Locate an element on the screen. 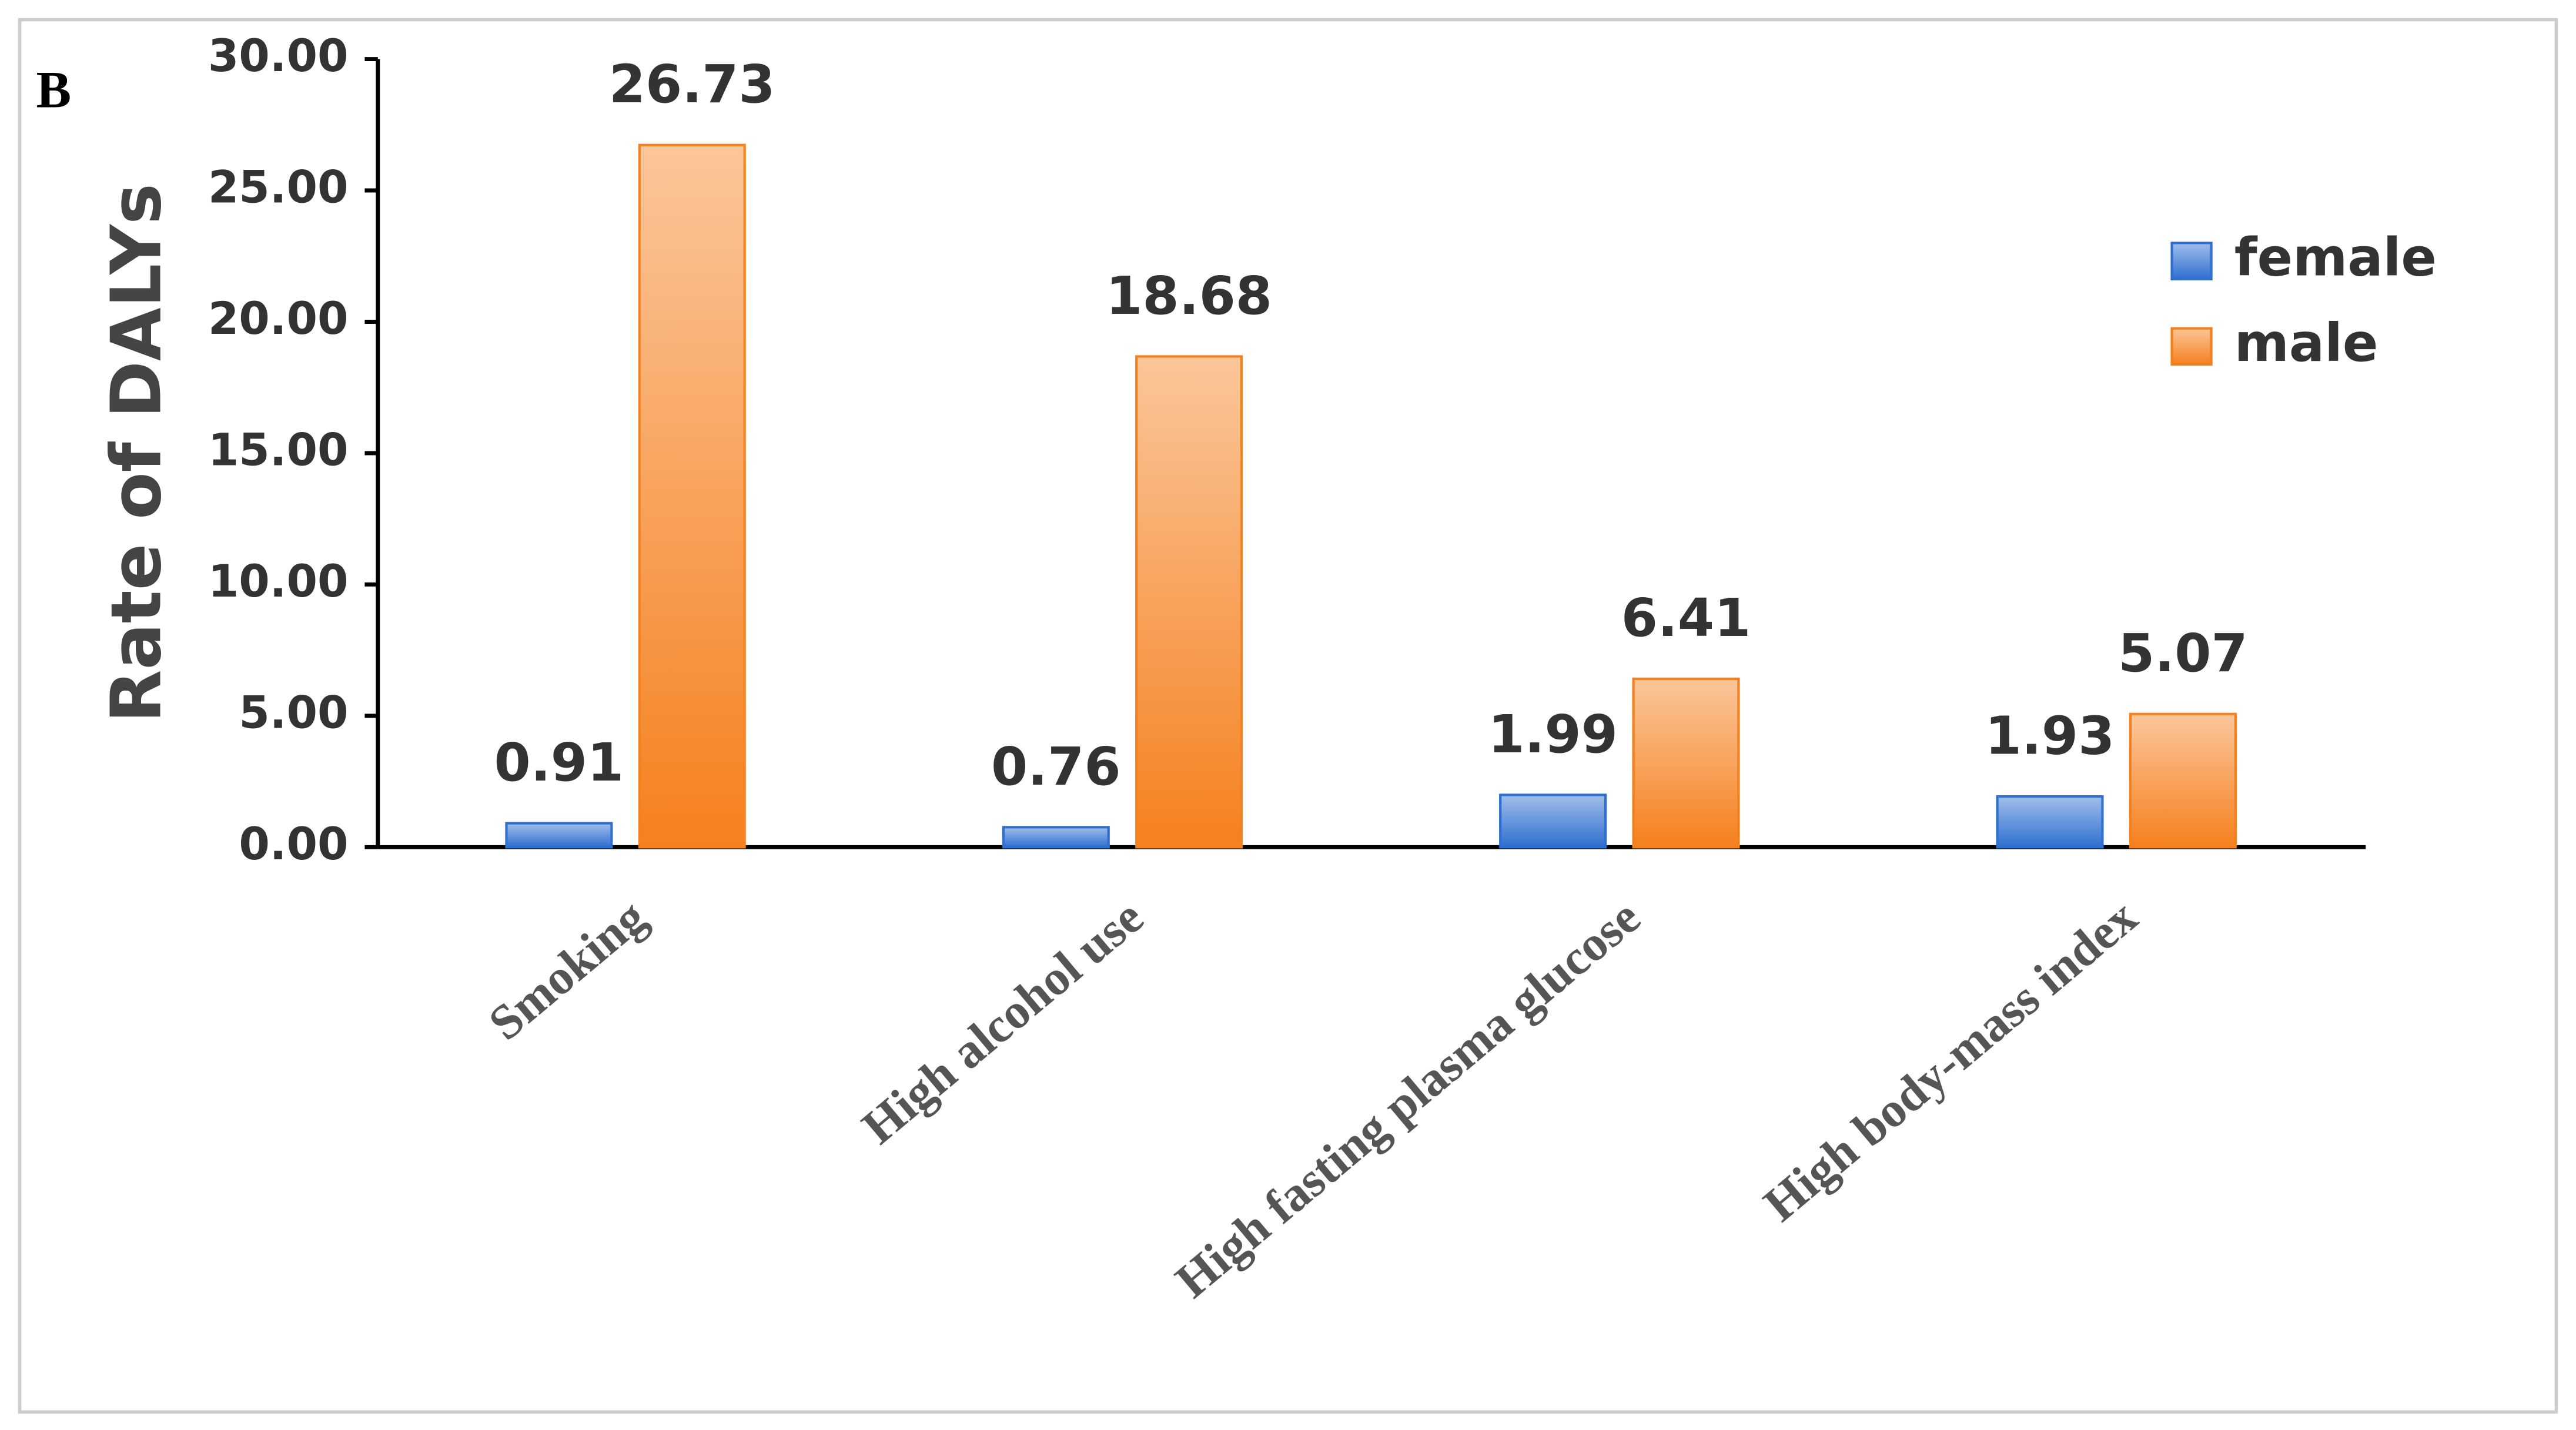 The height and width of the screenshot is (1430, 2576). value-label: 0.76 is located at coordinates (1056, 767).